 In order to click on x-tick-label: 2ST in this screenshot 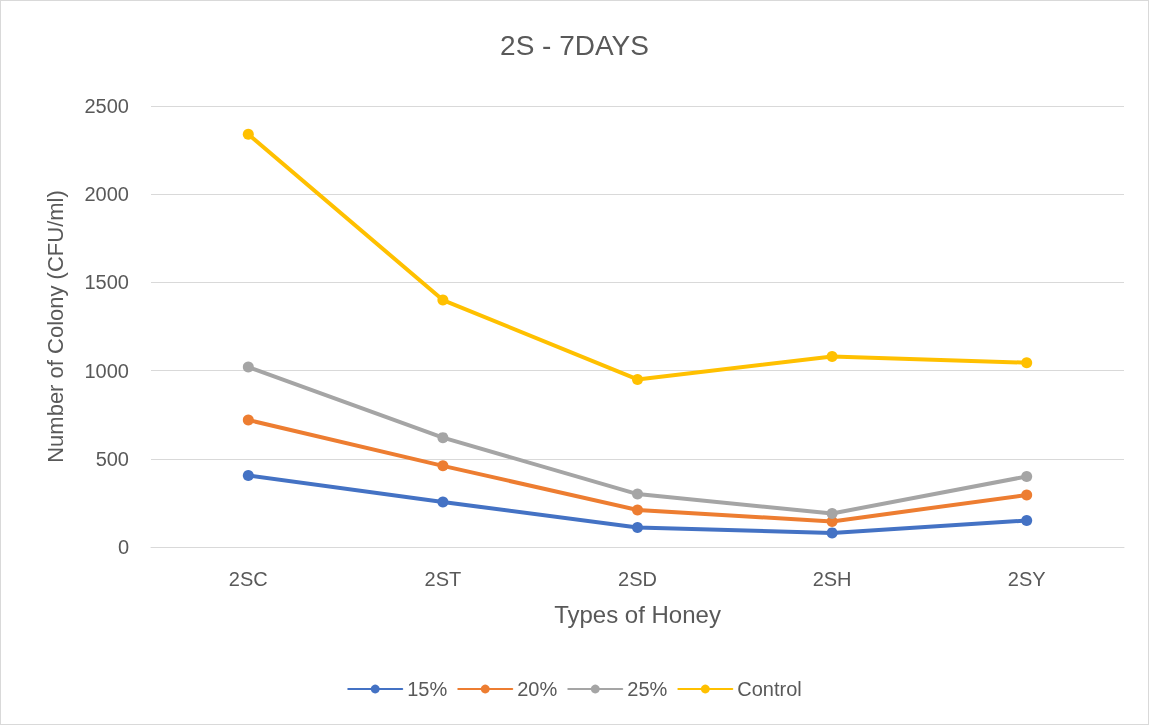, I will do `click(443, 579)`.